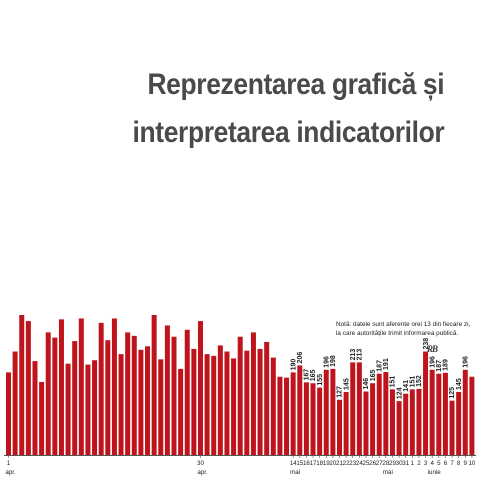  Describe the element at coordinates (332, 463) in the screenshot. I see `x-tick-label: 20` at that location.